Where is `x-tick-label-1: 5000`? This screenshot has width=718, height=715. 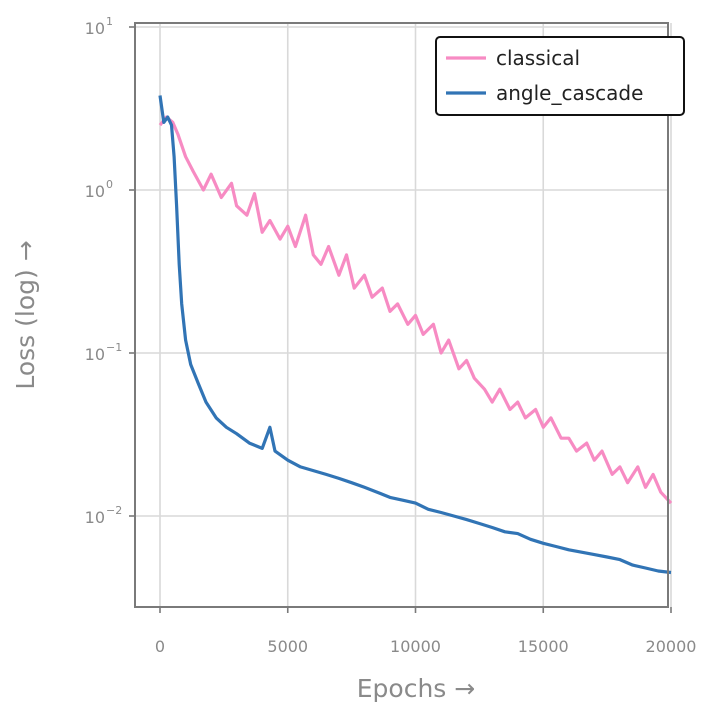
x-tick-label-1: 5000 is located at coordinates (287, 646).